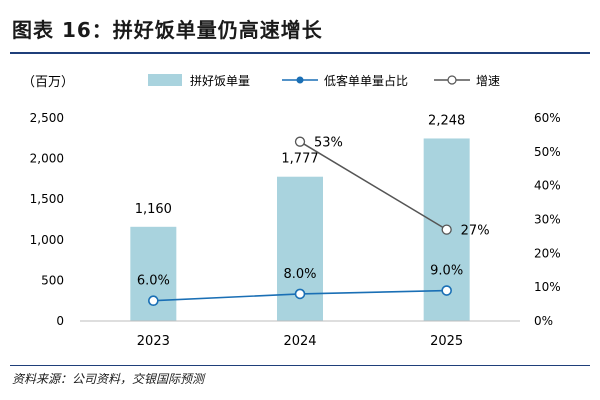  Describe the element at coordinates (446, 271) in the screenshot. I see `share-value-label: 9.0%` at that location.